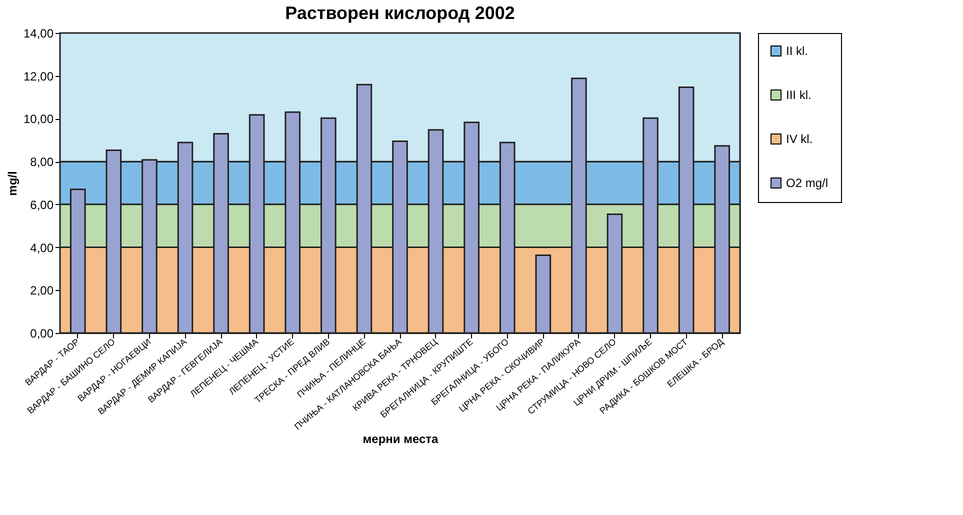 Image resolution: width=963 pixels, height=515 pixels. I want to click on legend-label: II kl., so click(797, 51).